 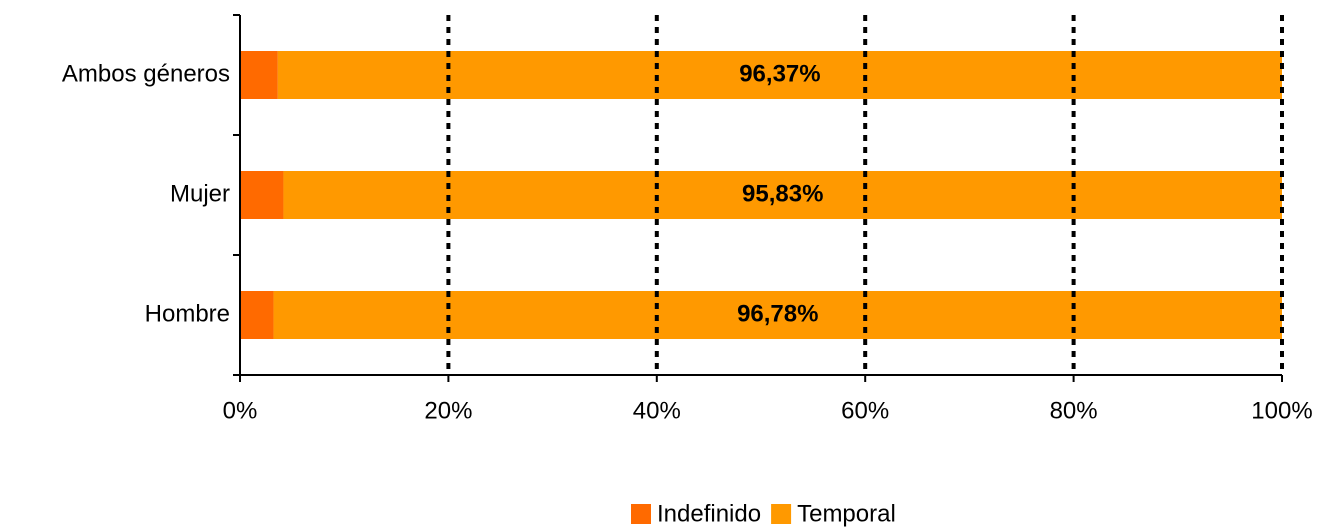 I want to click on x-tick-label: 40%, so click(x=657, y=410).